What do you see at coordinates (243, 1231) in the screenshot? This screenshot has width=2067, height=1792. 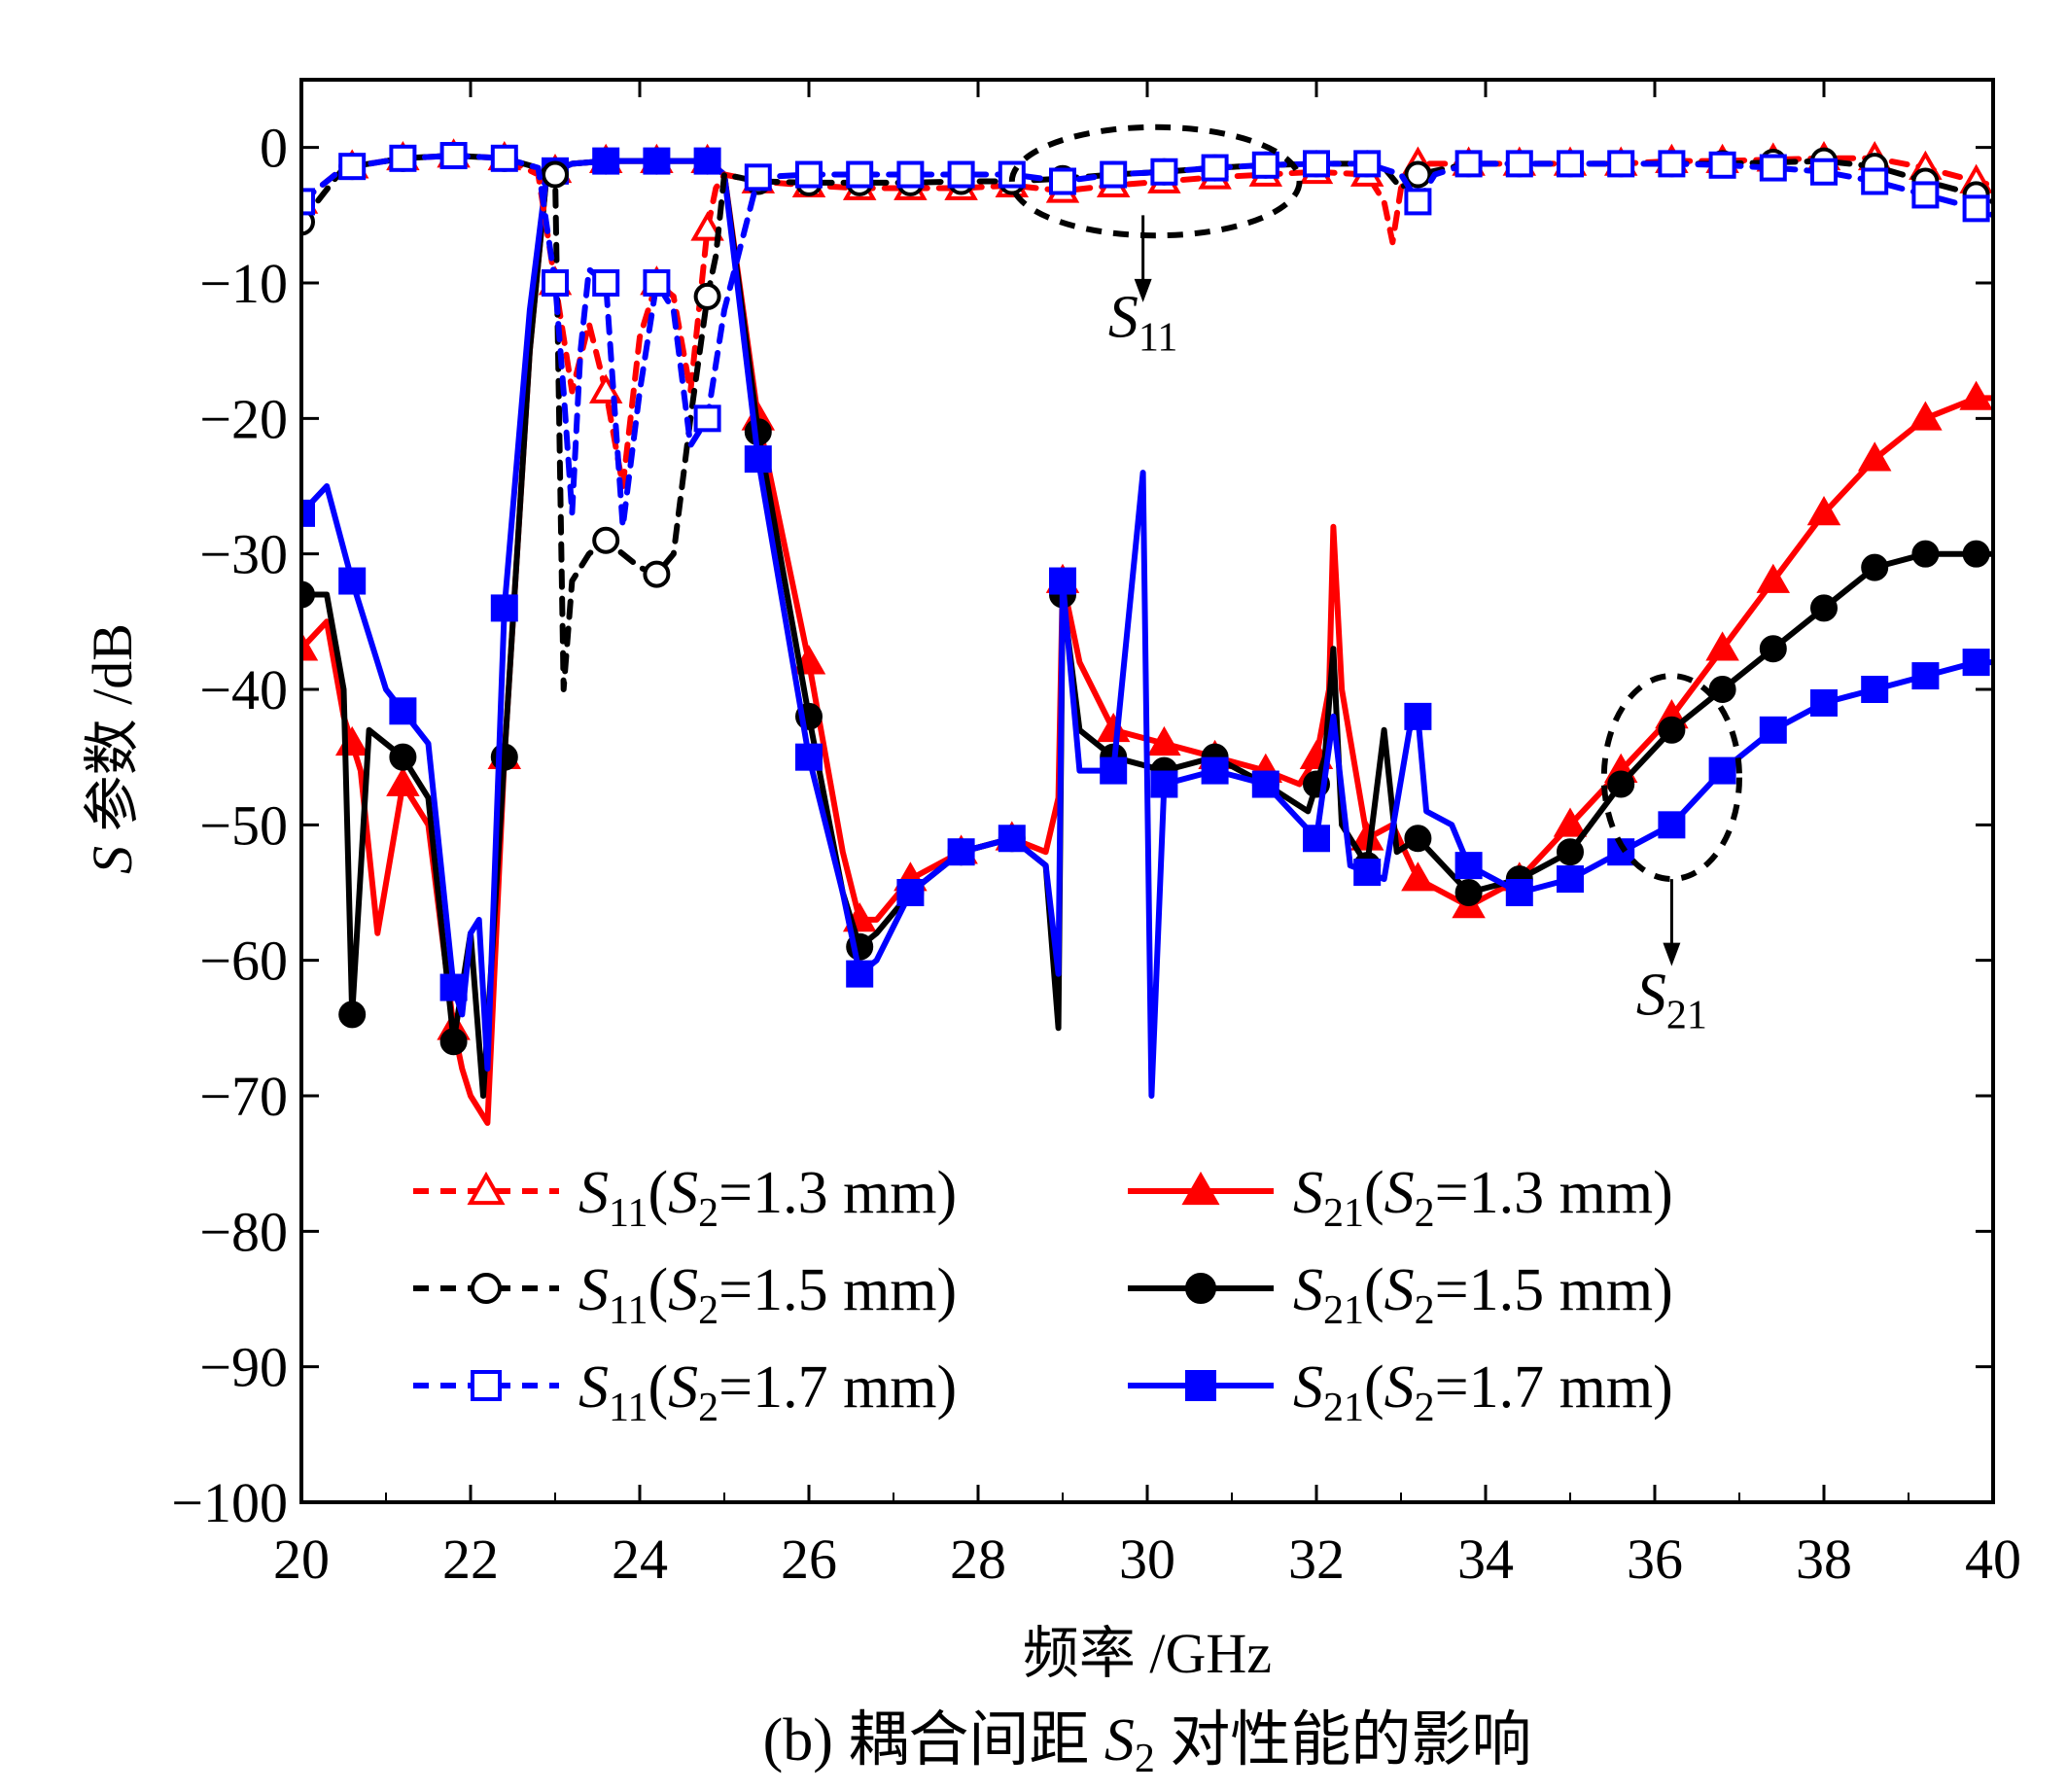 I see `y-tick-label: −80` at bounding box center [243, 1231].